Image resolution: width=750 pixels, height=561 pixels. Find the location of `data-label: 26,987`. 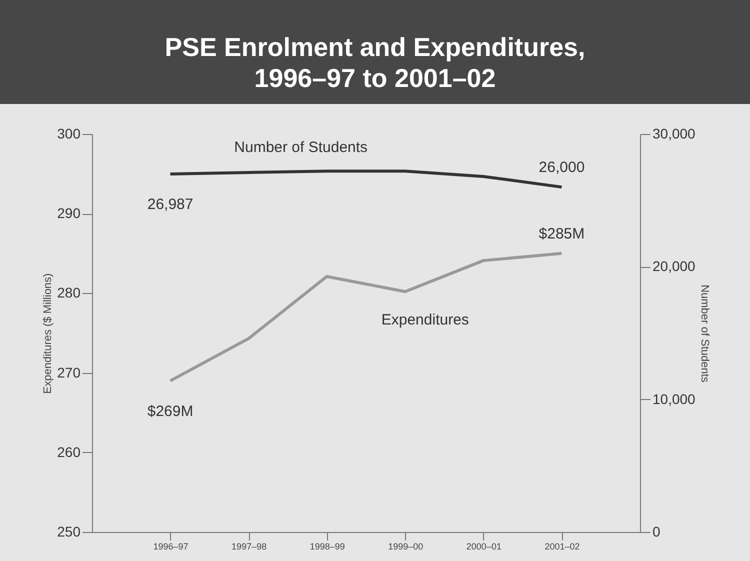

data-label: 26,987 is located at coordinates (170, 204).